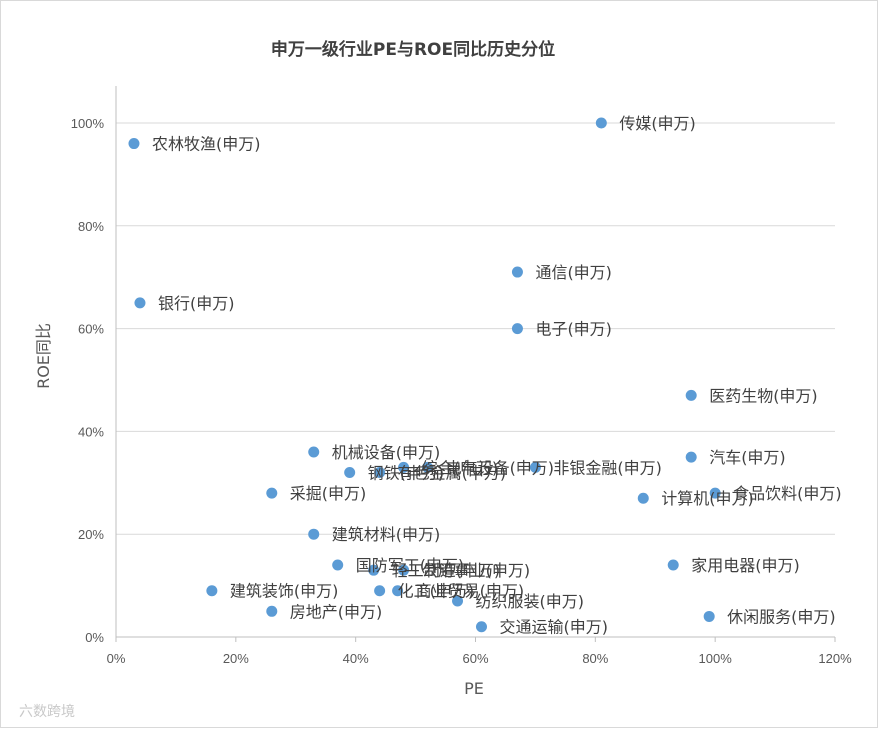 The height and width of the screenshot is (729, 878). I want to click on data-label: 非银金融(申万), so click(607, 467).